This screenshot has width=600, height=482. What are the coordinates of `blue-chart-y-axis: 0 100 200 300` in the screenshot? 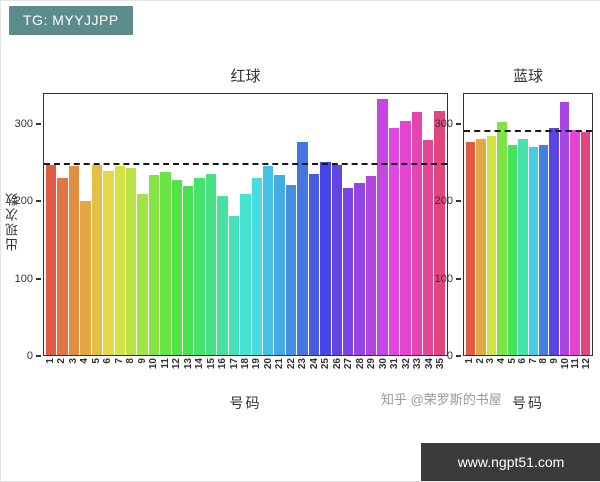 It's located at (441, 227).